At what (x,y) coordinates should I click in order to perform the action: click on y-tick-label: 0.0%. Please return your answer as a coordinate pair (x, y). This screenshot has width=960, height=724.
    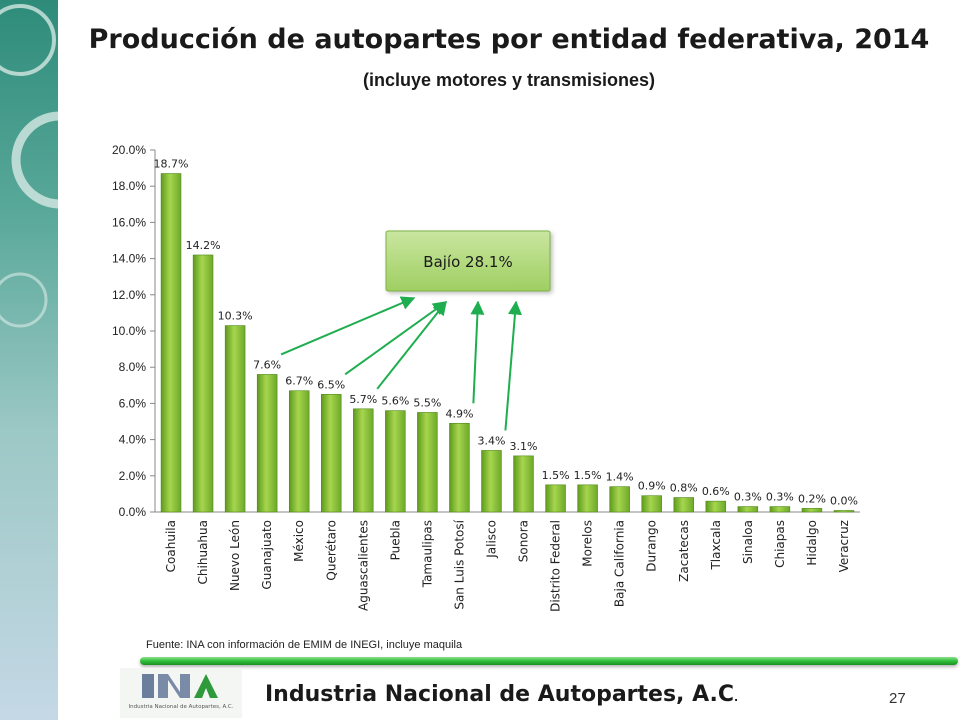
    Looking at the image, I should click on (133, 512).